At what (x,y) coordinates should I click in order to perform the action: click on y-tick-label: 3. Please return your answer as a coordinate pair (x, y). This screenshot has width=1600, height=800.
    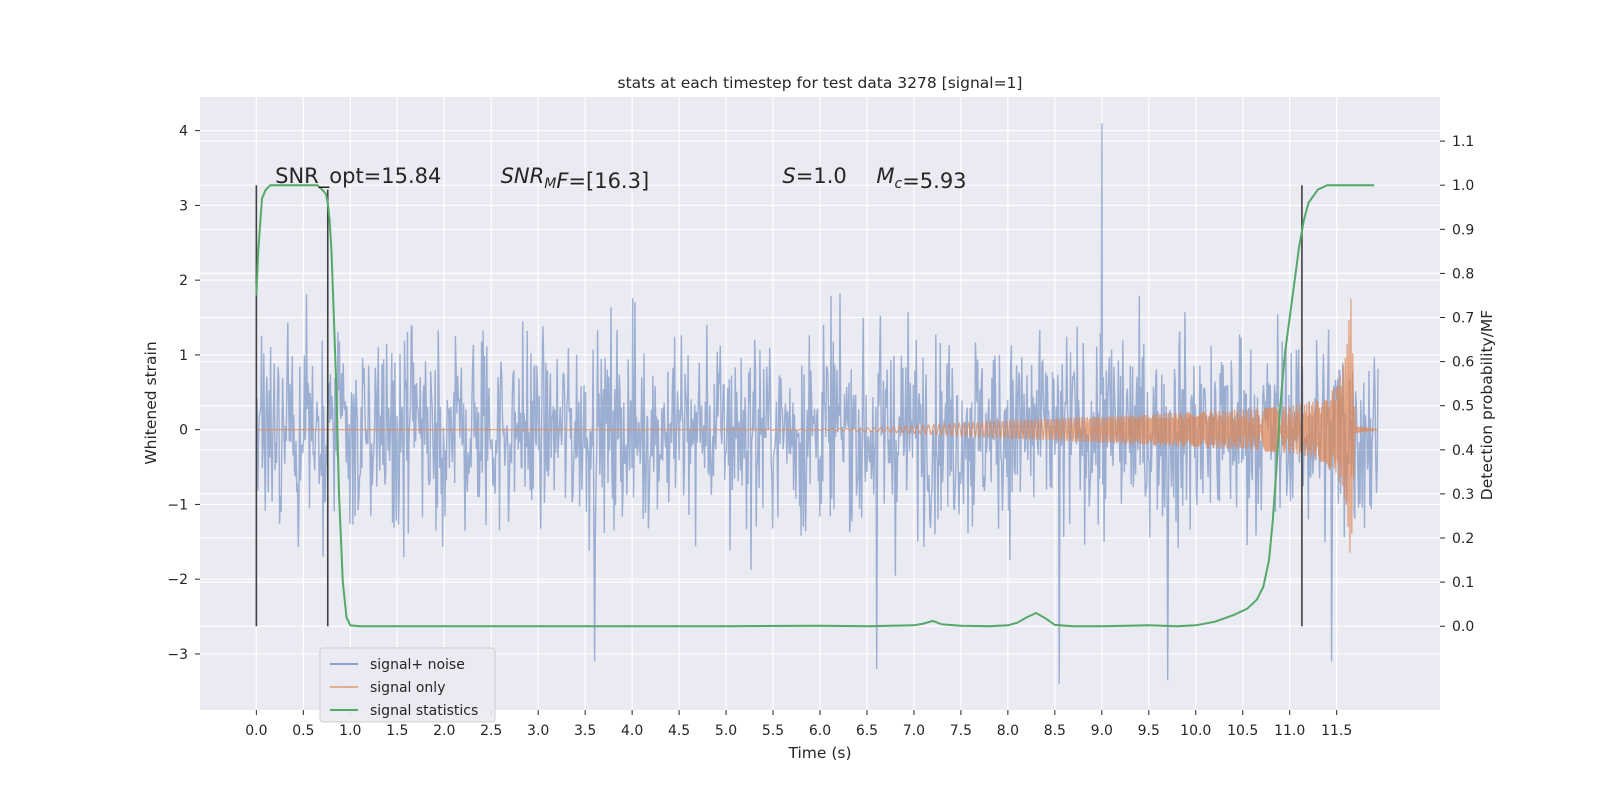
    Looking at the image, I should click on (183, 206).